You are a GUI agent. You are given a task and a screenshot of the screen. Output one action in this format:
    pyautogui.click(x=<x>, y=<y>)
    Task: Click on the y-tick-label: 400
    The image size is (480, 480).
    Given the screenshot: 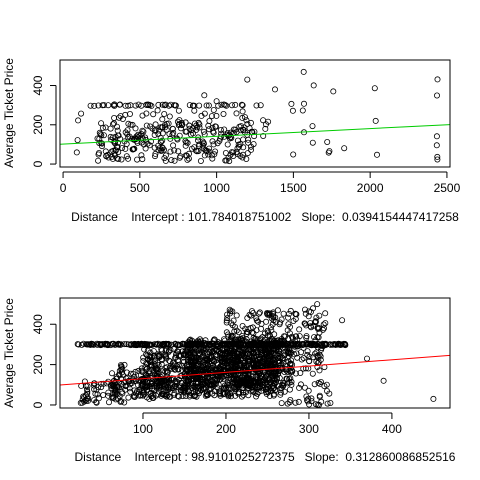 What is the action you would take?
    pyautogui.click(x=38, y=85)
    